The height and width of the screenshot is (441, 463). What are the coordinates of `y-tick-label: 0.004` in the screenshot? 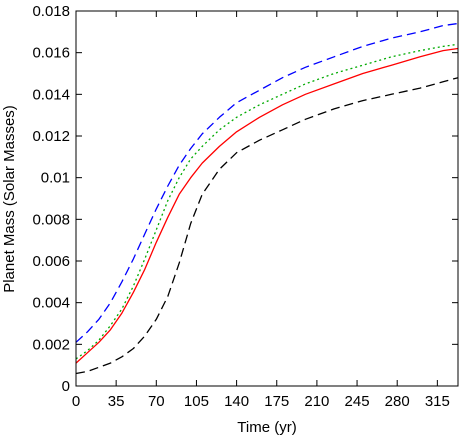 It's located at (51, 303).